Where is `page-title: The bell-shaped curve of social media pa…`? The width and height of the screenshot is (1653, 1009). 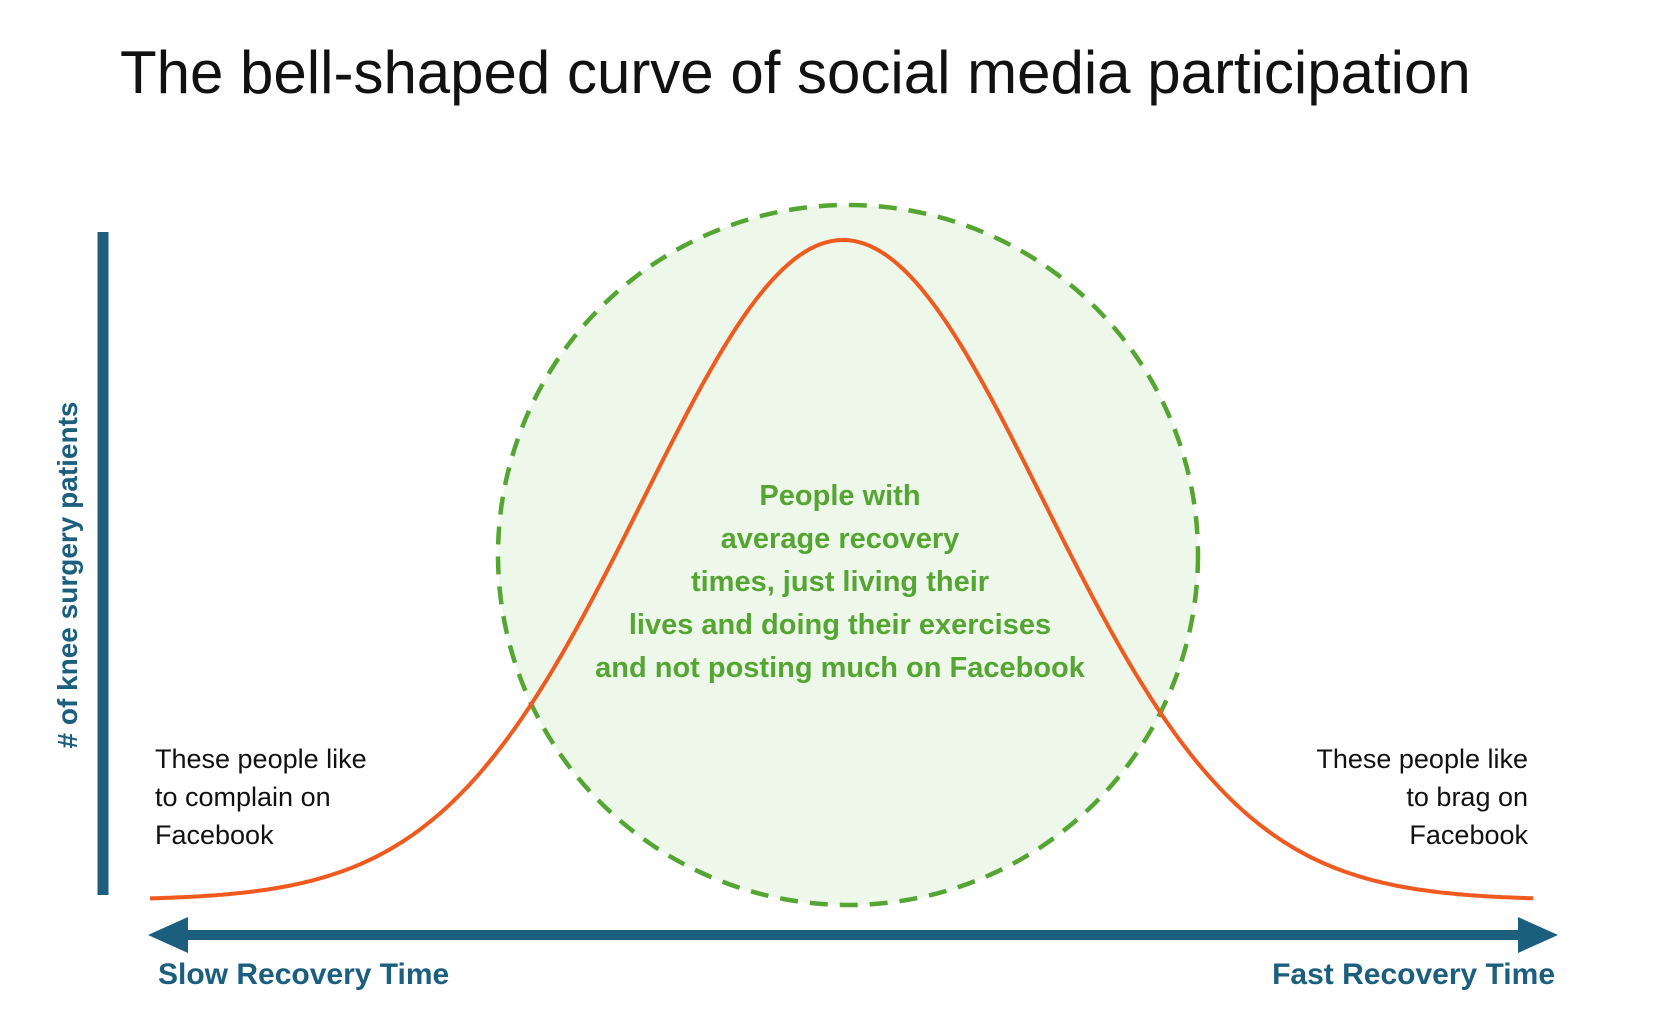
page-title: The bell-shaped curve of social media pa… is located at coordinates (795, 72).